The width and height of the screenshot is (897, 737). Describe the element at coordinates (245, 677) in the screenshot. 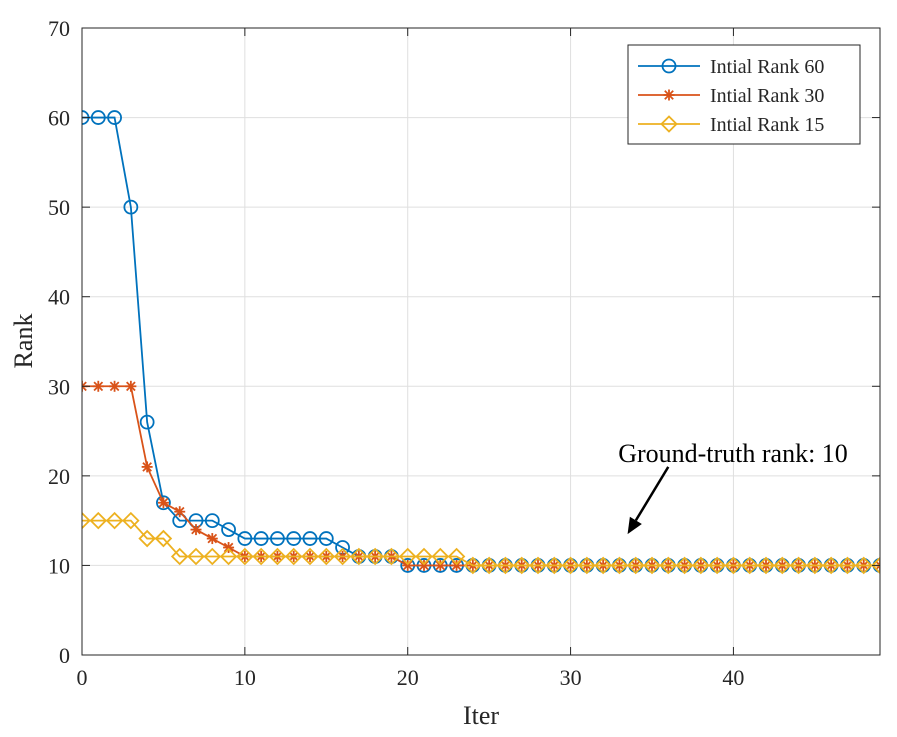

I see `x-tick-label: 10` at that location.